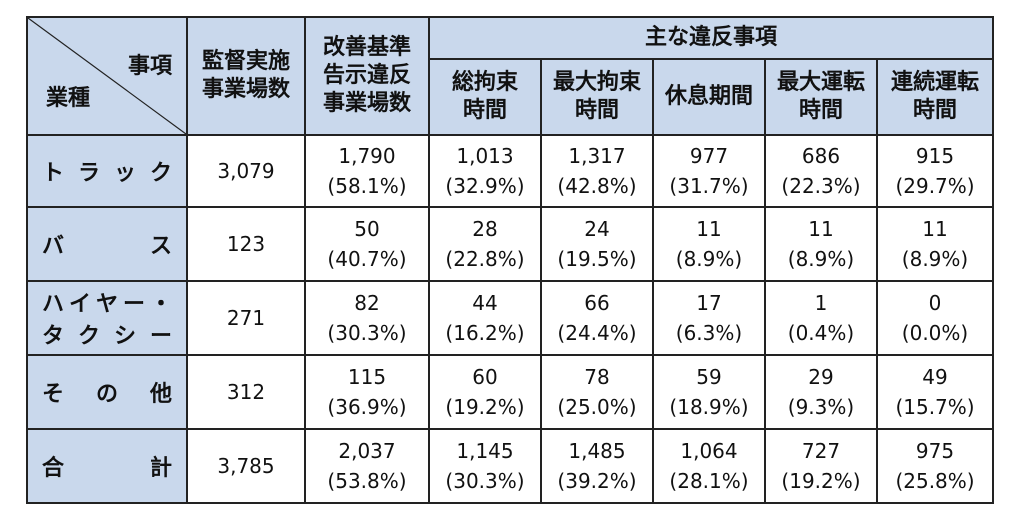  I want to click on row-label: バス, so click(107, 244).